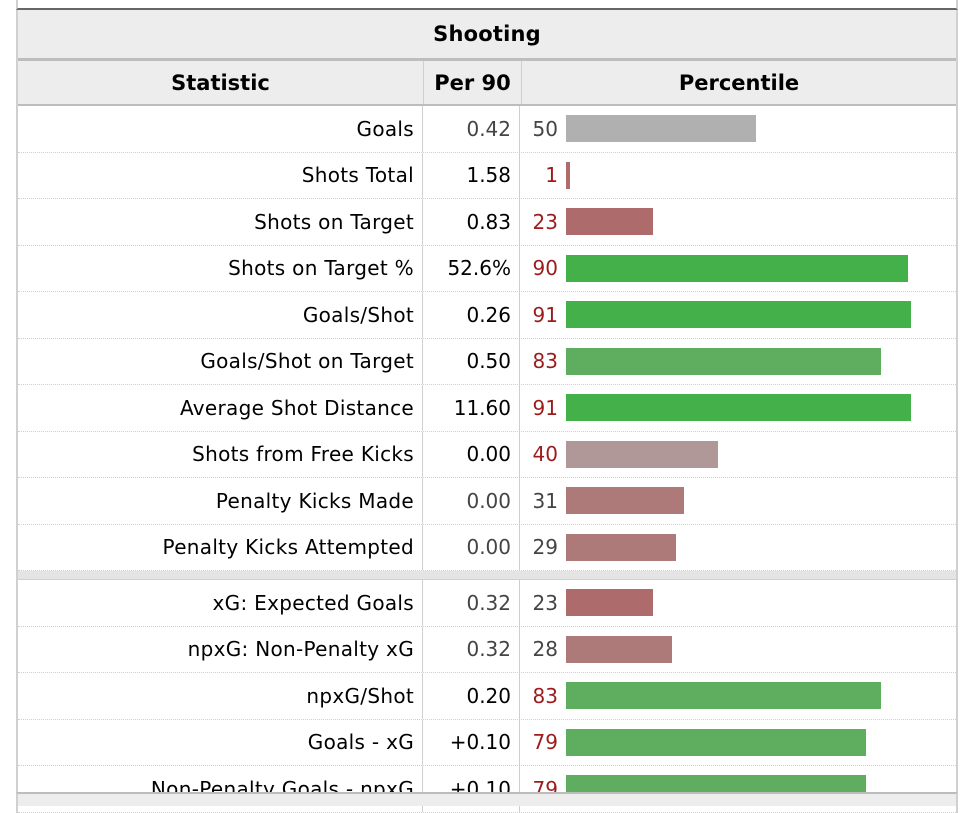  What do you see at coordinates (220, 649) in the screenshot?
I see `stat-name: npxG: Non-Penalty xG` at bounding box center [220, 649].